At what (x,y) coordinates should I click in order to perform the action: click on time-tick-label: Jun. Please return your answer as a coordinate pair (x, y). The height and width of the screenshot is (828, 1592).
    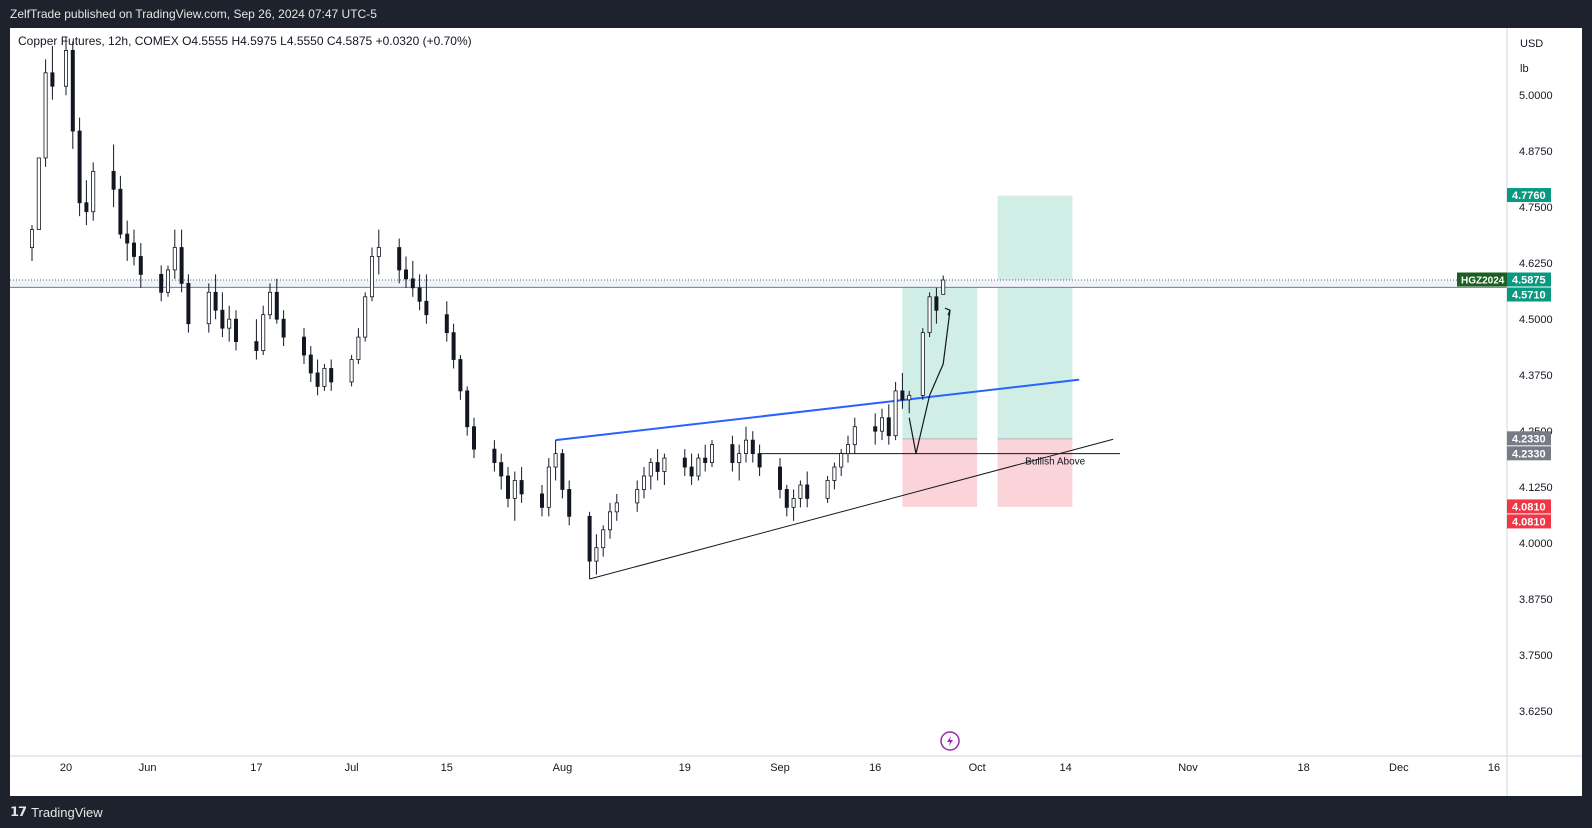
    Looking at the image, I should click on (148, 768).